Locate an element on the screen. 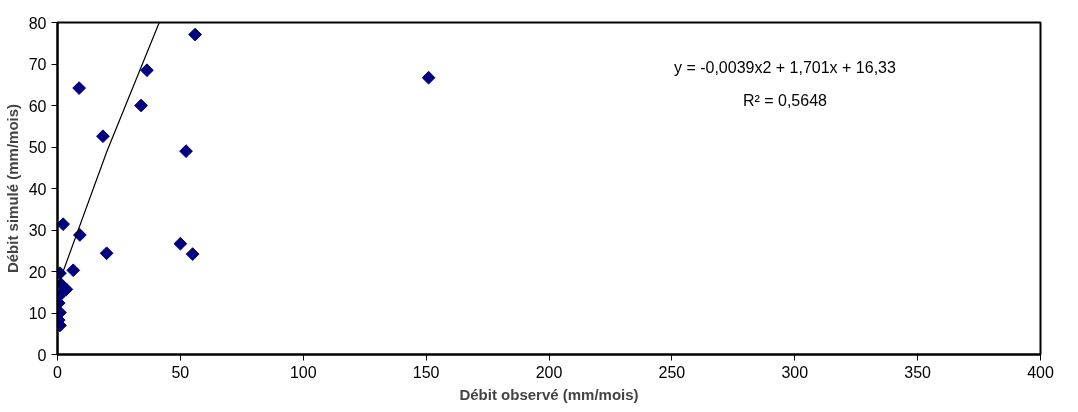 The width and height of the screenshot is (1078, 412). y-tick-label: 70 is located at coordinates (37, 64).